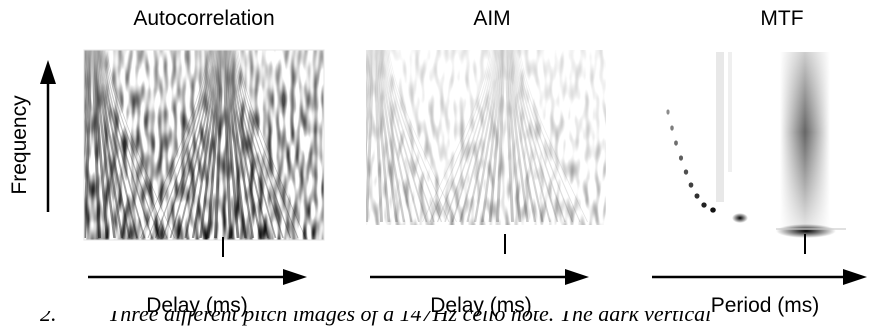 The height and width of the screenshot is (335, 896). What do you see at coordinates (759, 277) in the screenshot?
I see `mtf-x-arrow` at bounding box center [759, 277].